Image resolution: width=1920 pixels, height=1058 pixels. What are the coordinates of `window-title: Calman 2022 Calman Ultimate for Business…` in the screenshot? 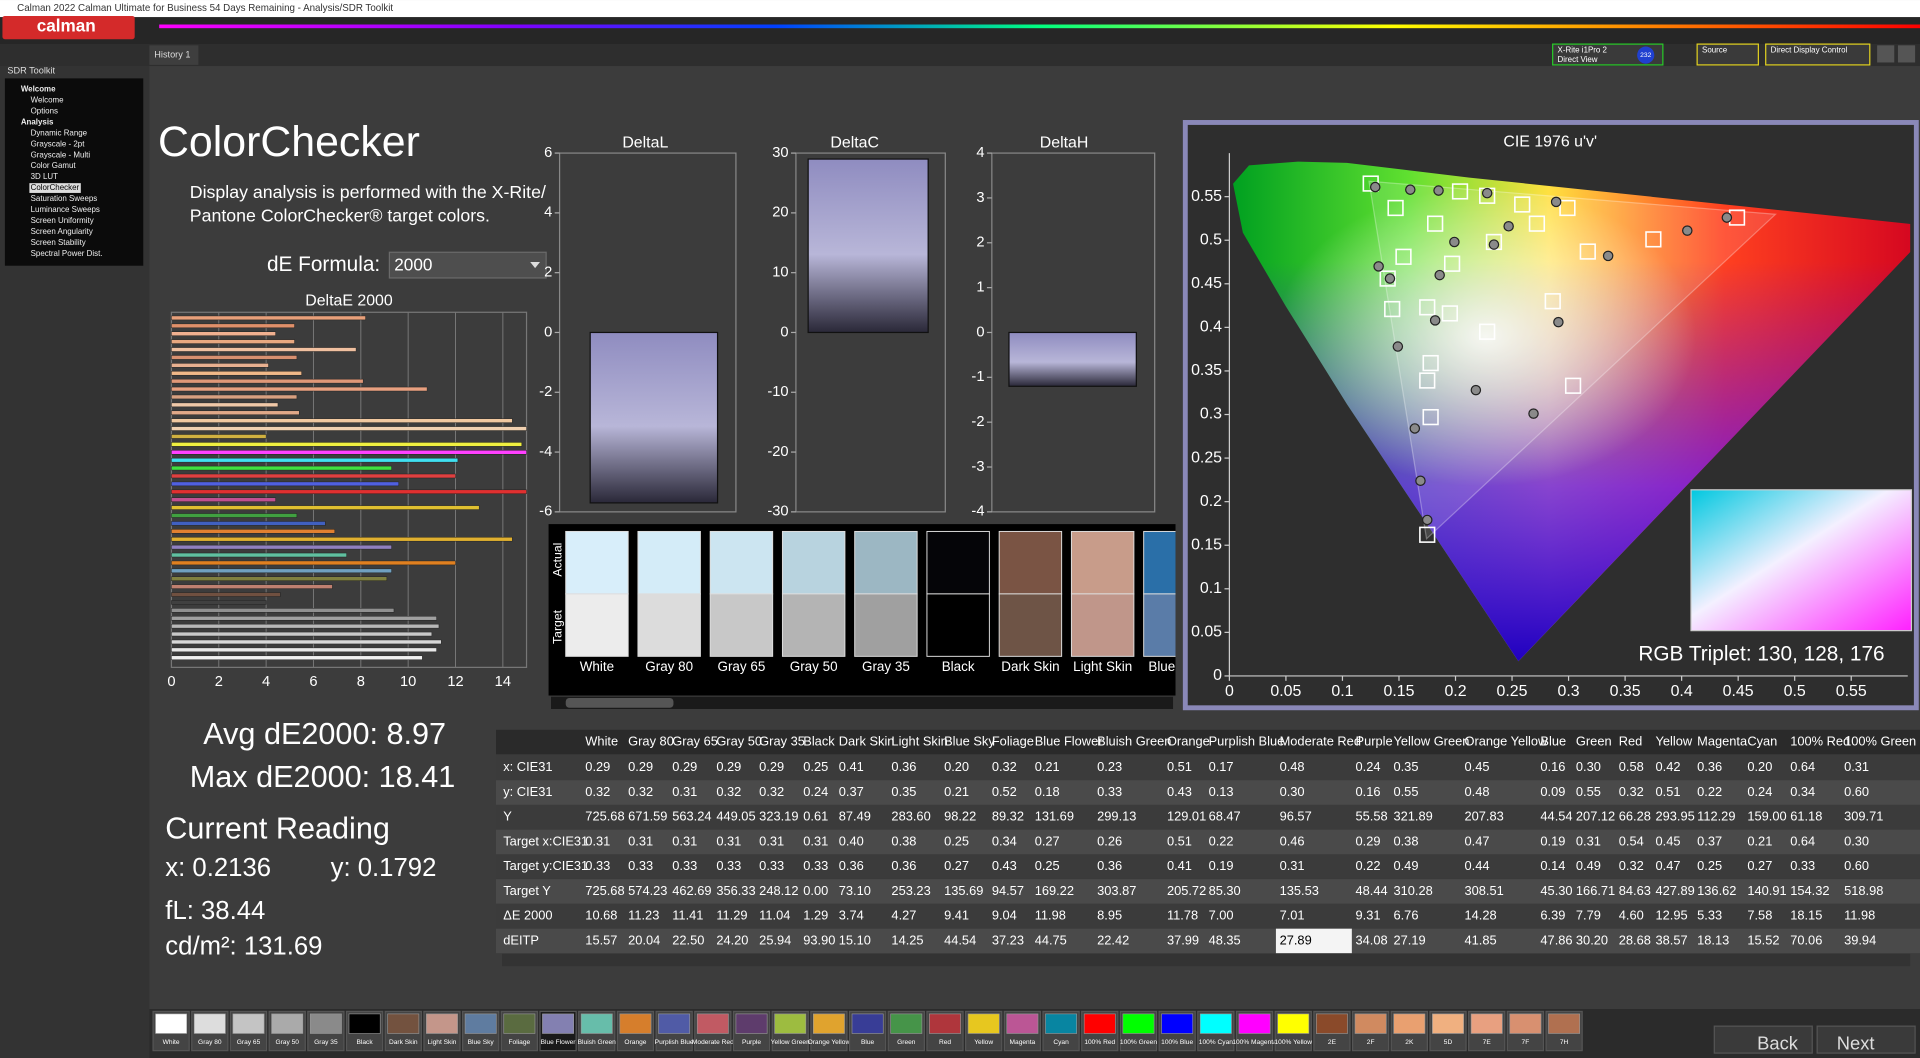 It's located at (205, 8).